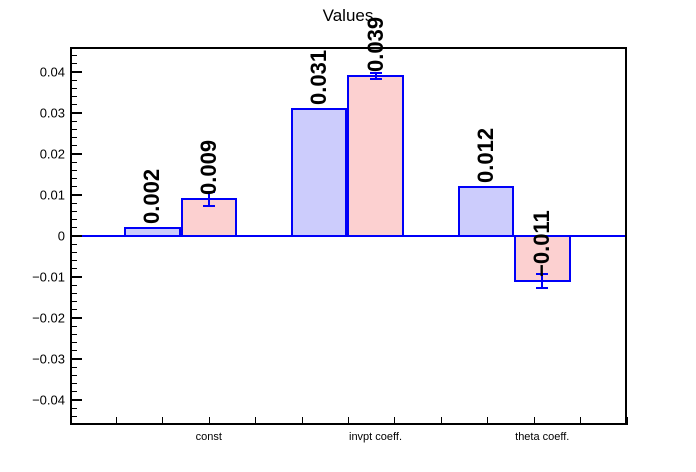  What do you see at coordinates (542, 437) in the screenshot?
I see `x-category-label: theta coeff.` at bounding box center [542, 437].